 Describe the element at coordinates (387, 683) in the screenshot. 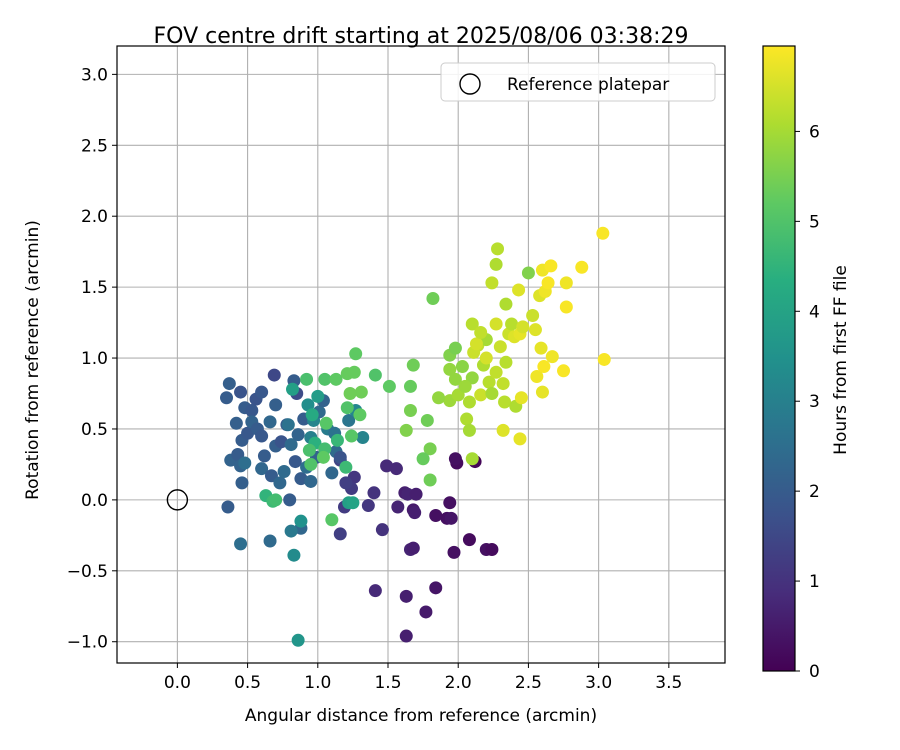

I see `x-tick-label: 1.5` at that location.